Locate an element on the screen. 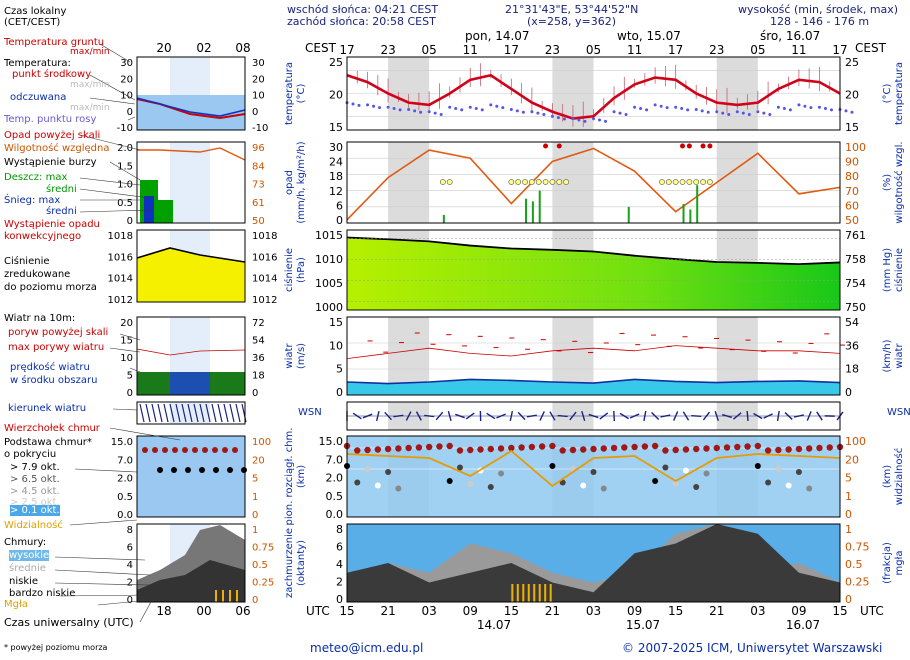 This screenshot has height=660, width=910. humidity-line is located at coordinates (593, 184).